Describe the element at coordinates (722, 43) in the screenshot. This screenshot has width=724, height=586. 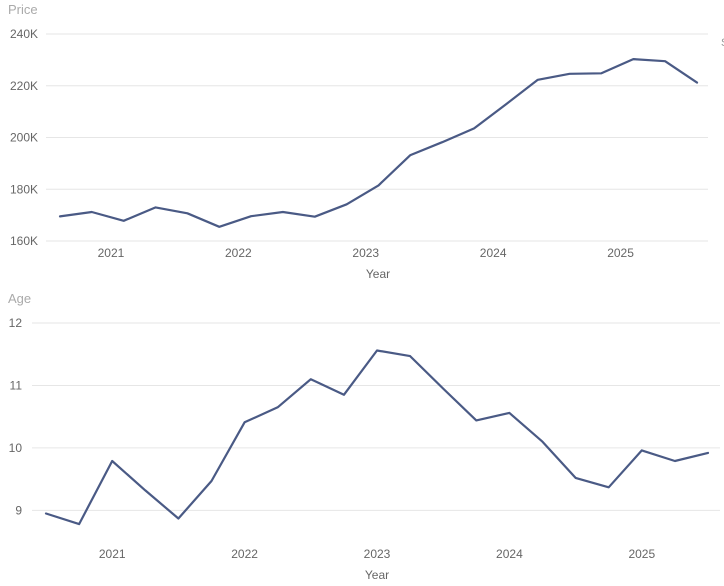
I see `price-edge-mark: S` at that location.